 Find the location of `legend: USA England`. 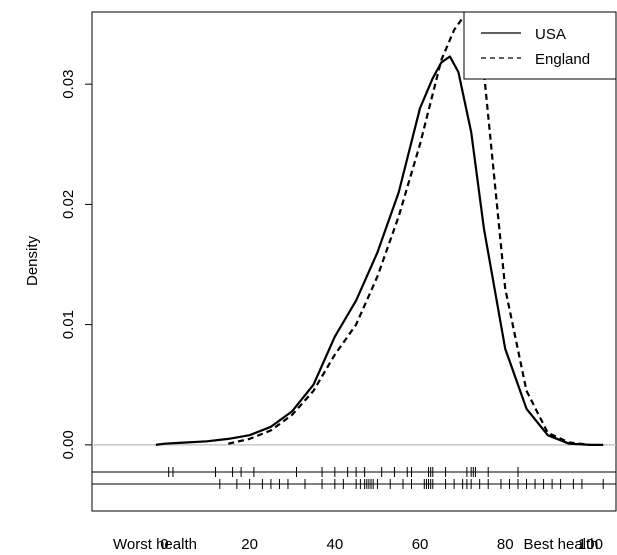

legend: USA England is located at coordinates (540, 45).